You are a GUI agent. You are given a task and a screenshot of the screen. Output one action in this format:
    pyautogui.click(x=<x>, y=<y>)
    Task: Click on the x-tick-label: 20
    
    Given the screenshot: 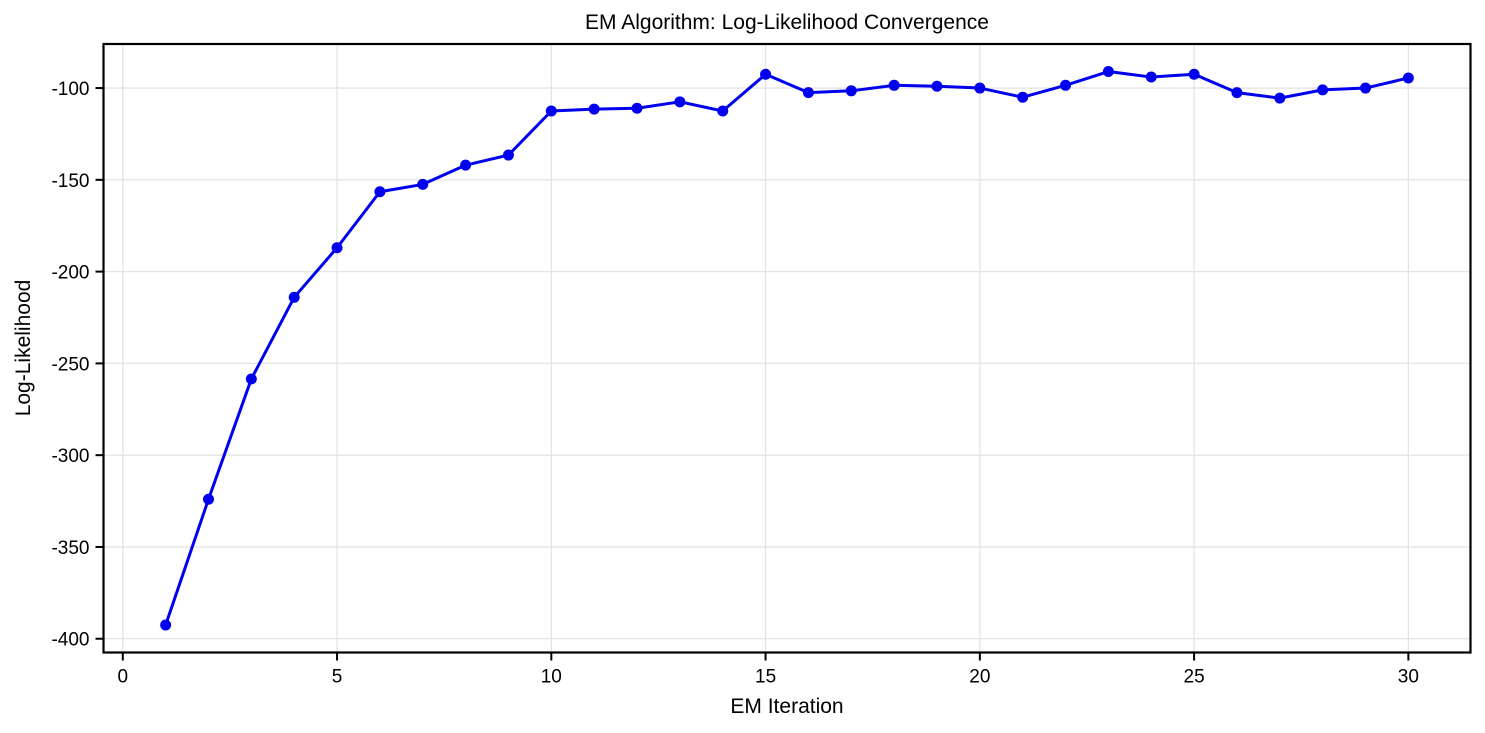 What is the action you would take?
    pyautogui.click(x=979, y=677)
    